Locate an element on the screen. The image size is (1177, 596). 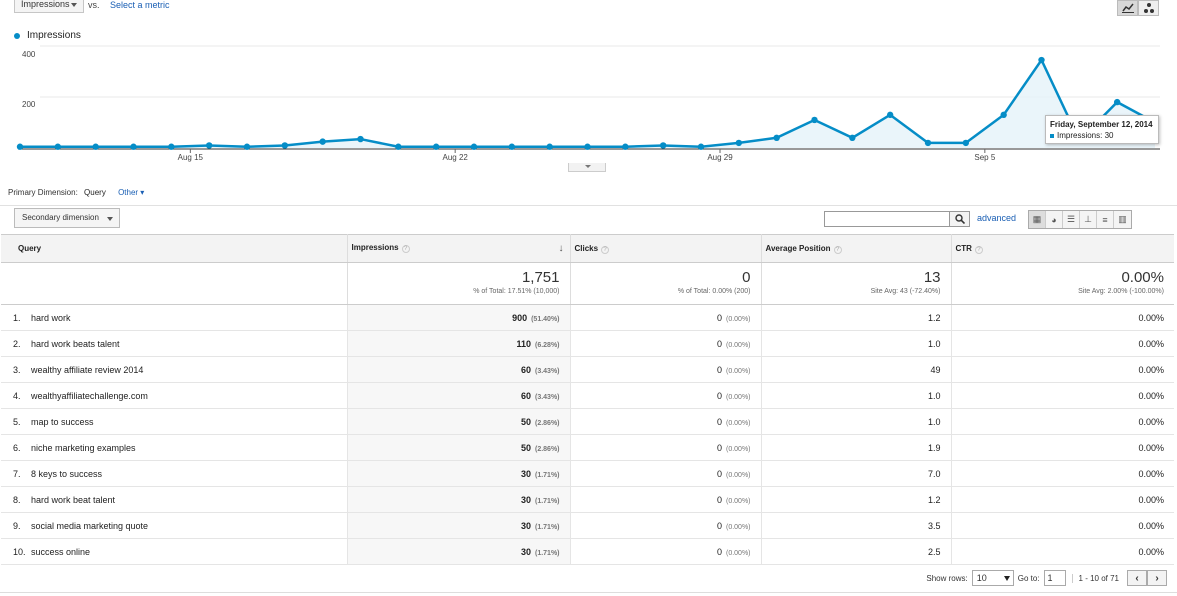
query-text: hard work beats talent is located at coordinates (75, 343).